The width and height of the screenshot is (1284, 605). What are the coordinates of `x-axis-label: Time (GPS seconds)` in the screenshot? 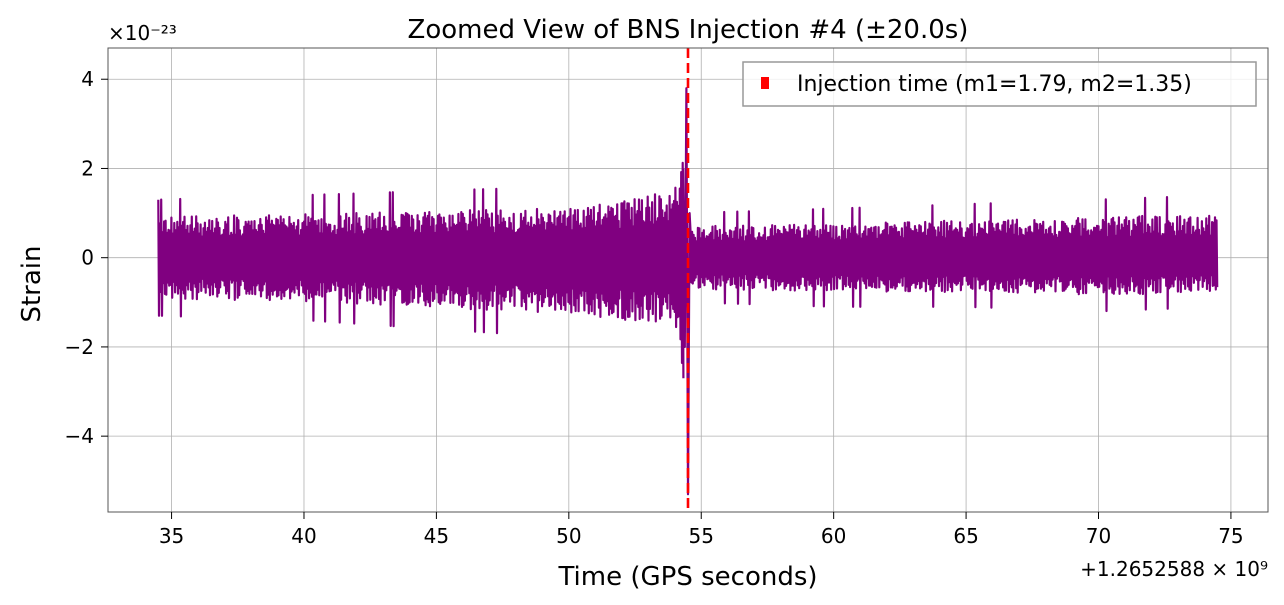 It's located at (687, 577).